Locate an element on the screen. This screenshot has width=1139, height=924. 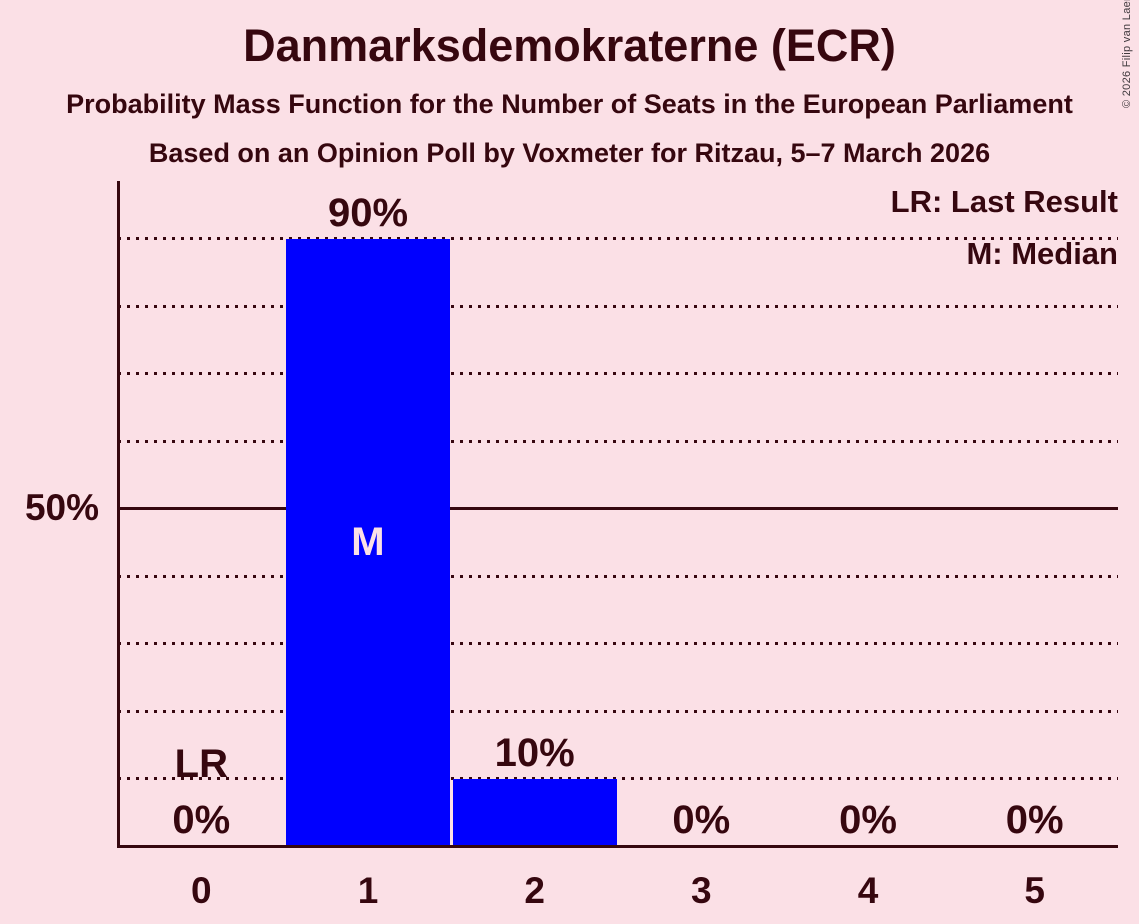
bar-slot-4: 0% is located at coordinates (868, 513).